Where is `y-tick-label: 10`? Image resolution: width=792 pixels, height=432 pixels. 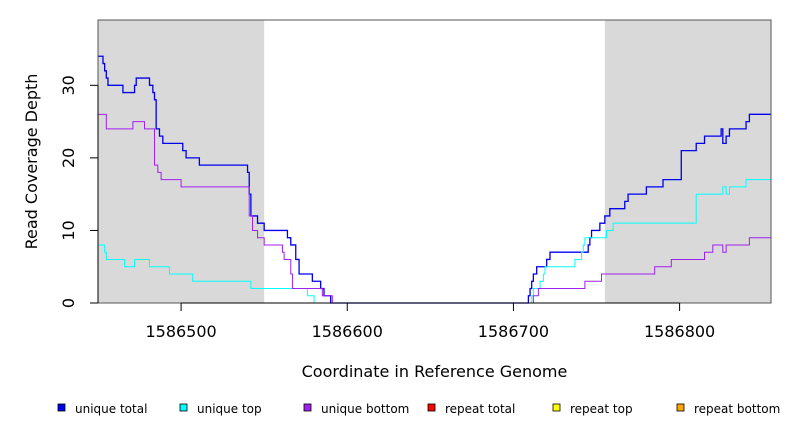 y-tick-label: 10 is located at coordinates (68, 230).